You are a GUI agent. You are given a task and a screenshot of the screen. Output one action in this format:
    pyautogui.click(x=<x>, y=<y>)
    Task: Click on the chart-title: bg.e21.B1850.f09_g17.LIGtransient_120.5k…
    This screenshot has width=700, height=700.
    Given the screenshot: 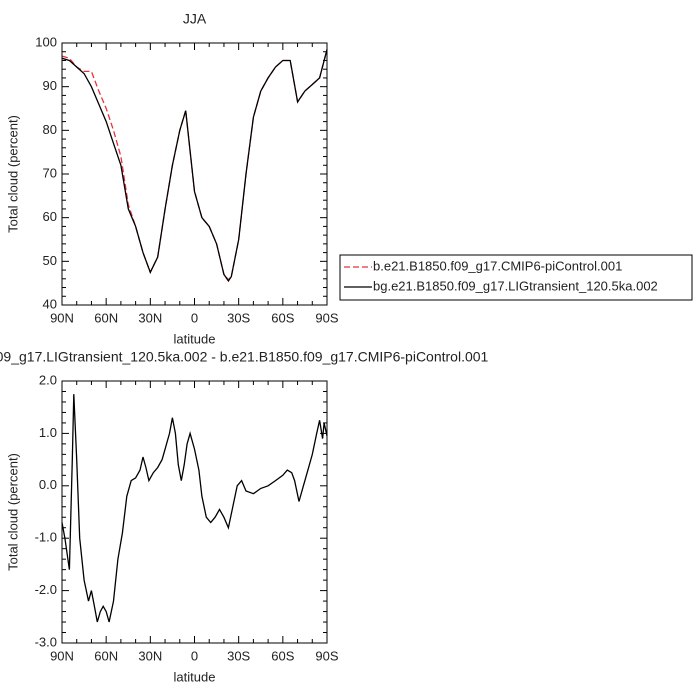 What is the action you would take?
    pyautogui.click(x=244, y=357)
    